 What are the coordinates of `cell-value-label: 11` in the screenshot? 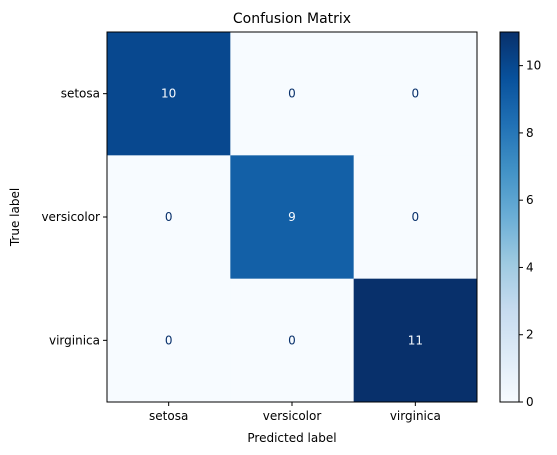 It's located at (415, 340).